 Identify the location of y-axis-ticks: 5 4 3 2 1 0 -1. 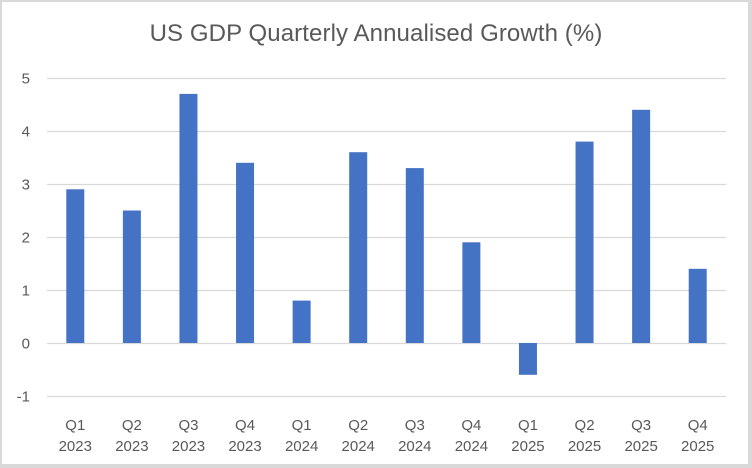
(23, 238).